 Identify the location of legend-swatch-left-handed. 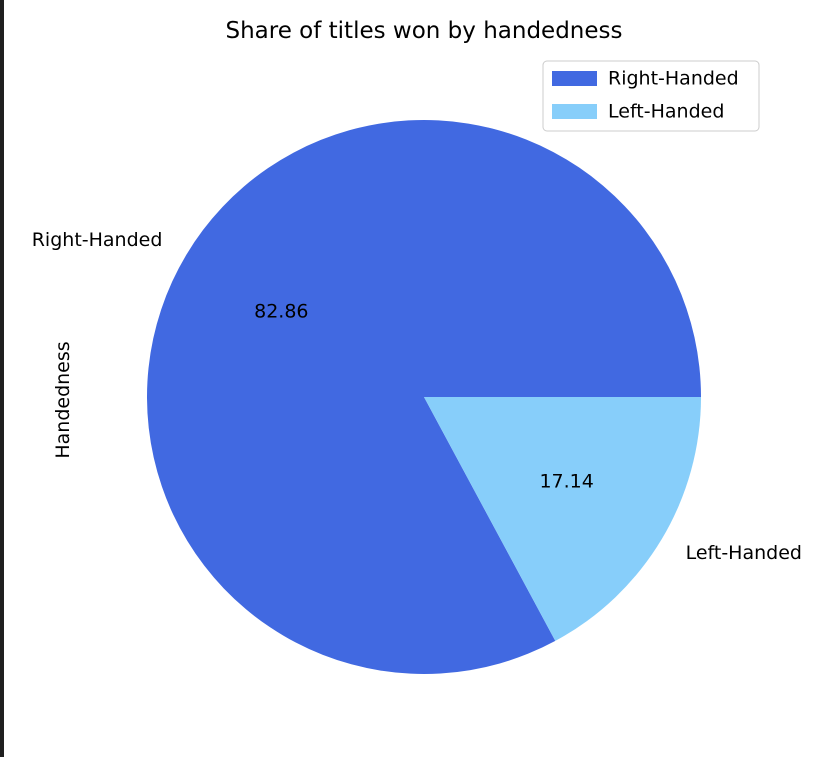
(574, 111).